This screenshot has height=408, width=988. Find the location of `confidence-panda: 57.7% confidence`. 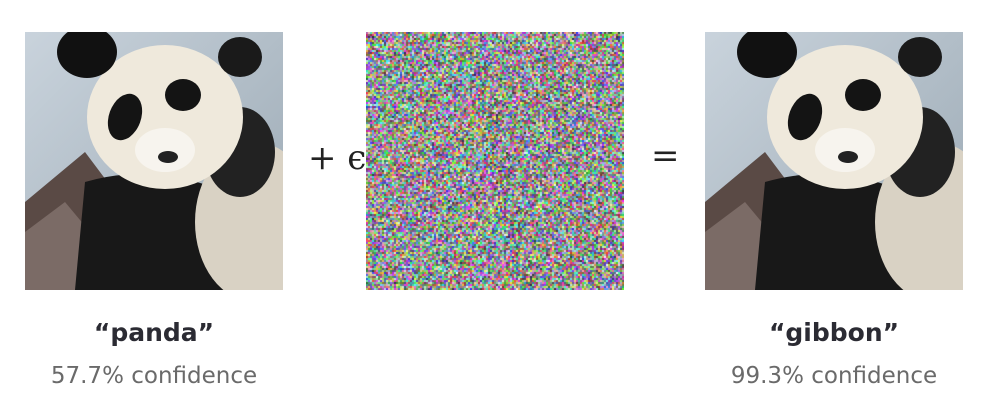

confidence-panda: 57.7% confidence is located at coordinates (154, 376).